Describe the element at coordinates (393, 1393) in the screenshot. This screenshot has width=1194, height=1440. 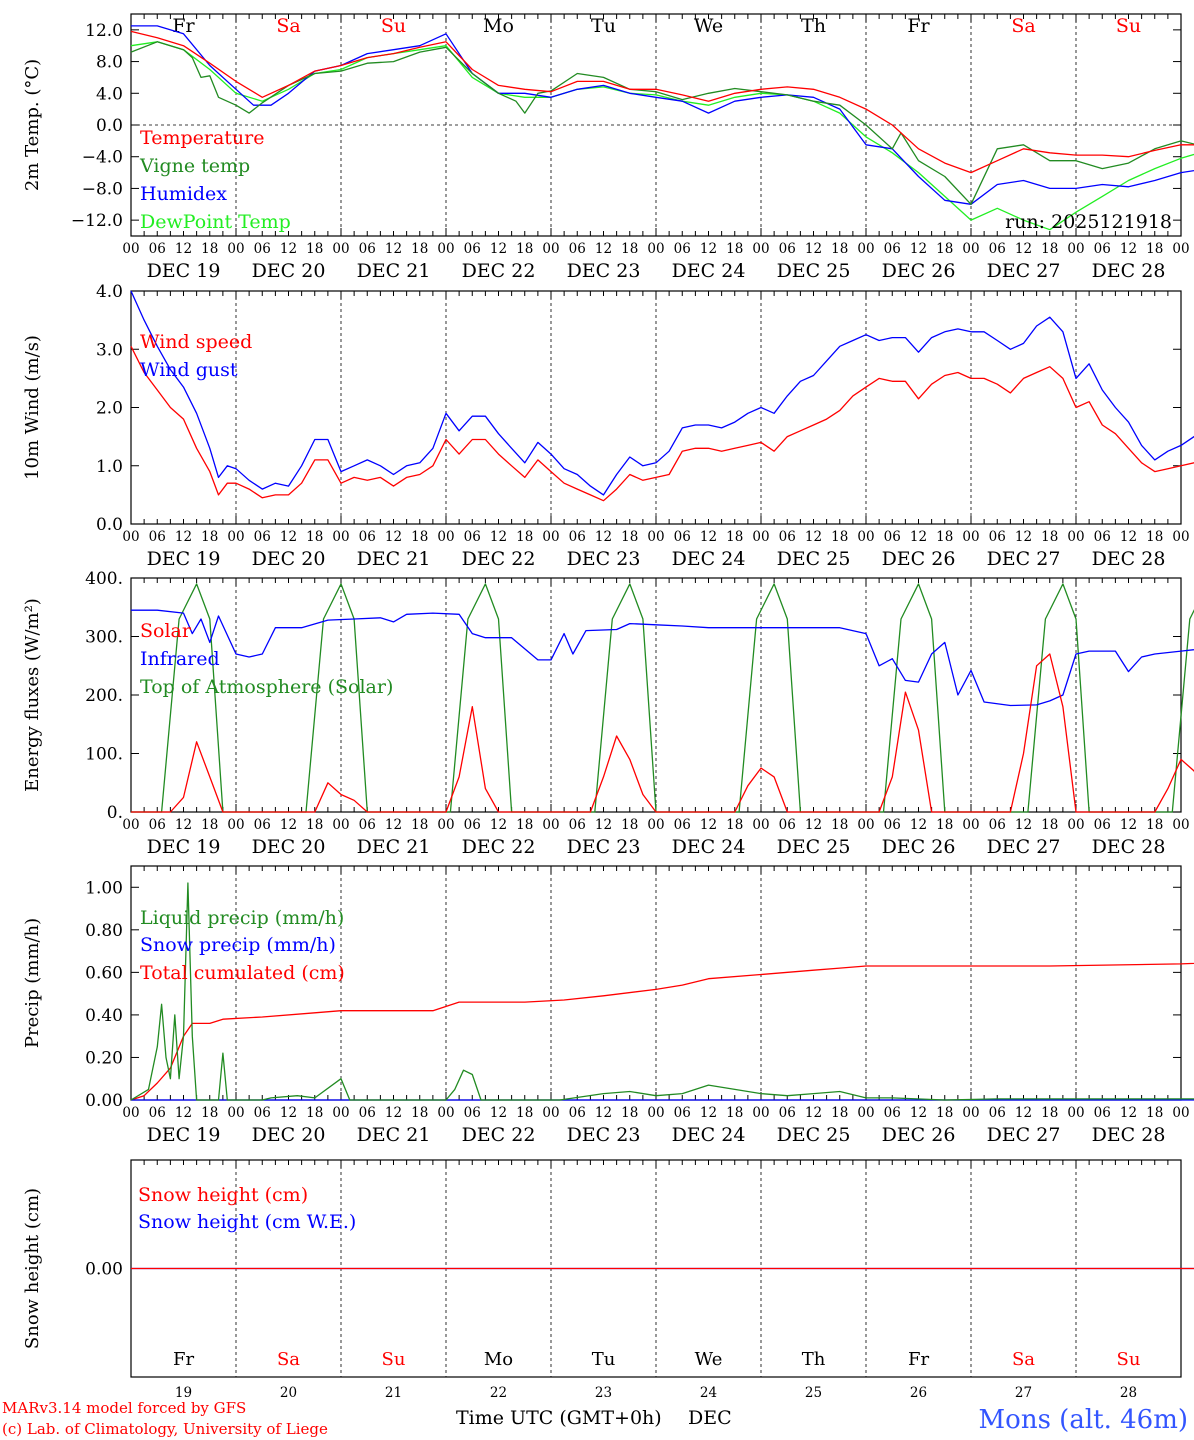
I see `day-number-label: 21` at that location.